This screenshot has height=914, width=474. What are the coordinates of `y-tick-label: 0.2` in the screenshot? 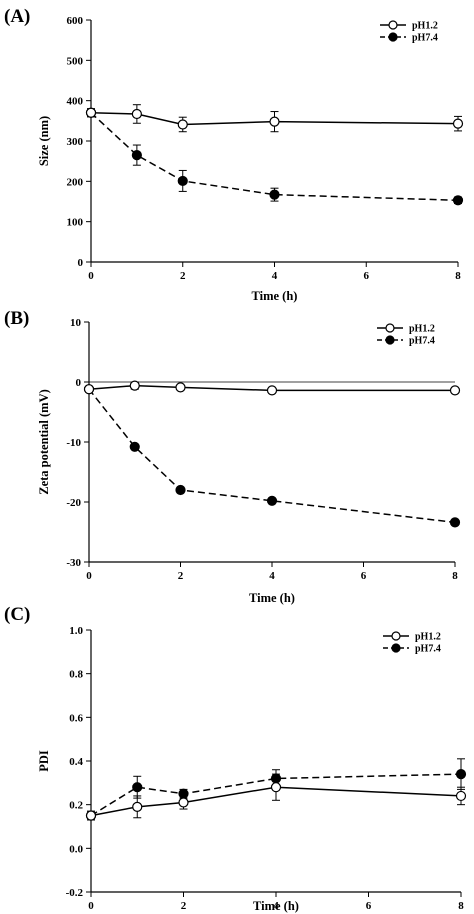 It's located at (76, 806).